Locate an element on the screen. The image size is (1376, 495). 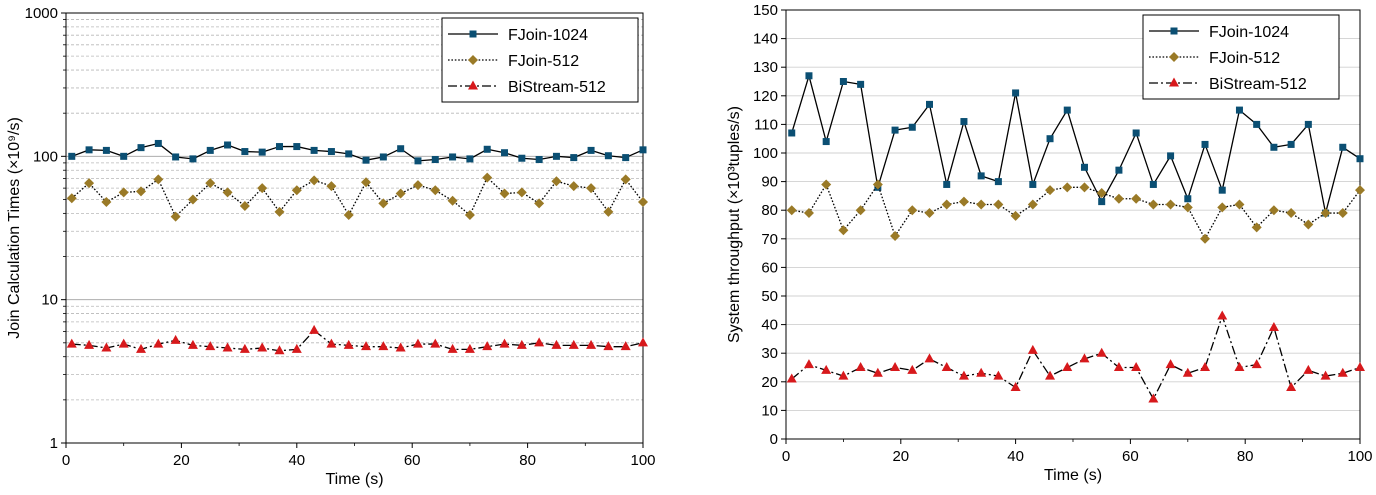
y-tick-label: 140 is located at coordinates (765, 39).